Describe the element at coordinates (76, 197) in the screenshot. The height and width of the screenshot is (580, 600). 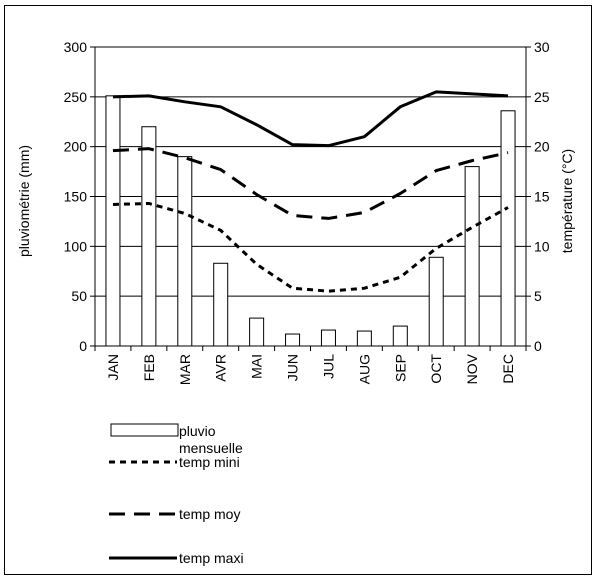
I see `left-tick-label: 150` at that location.